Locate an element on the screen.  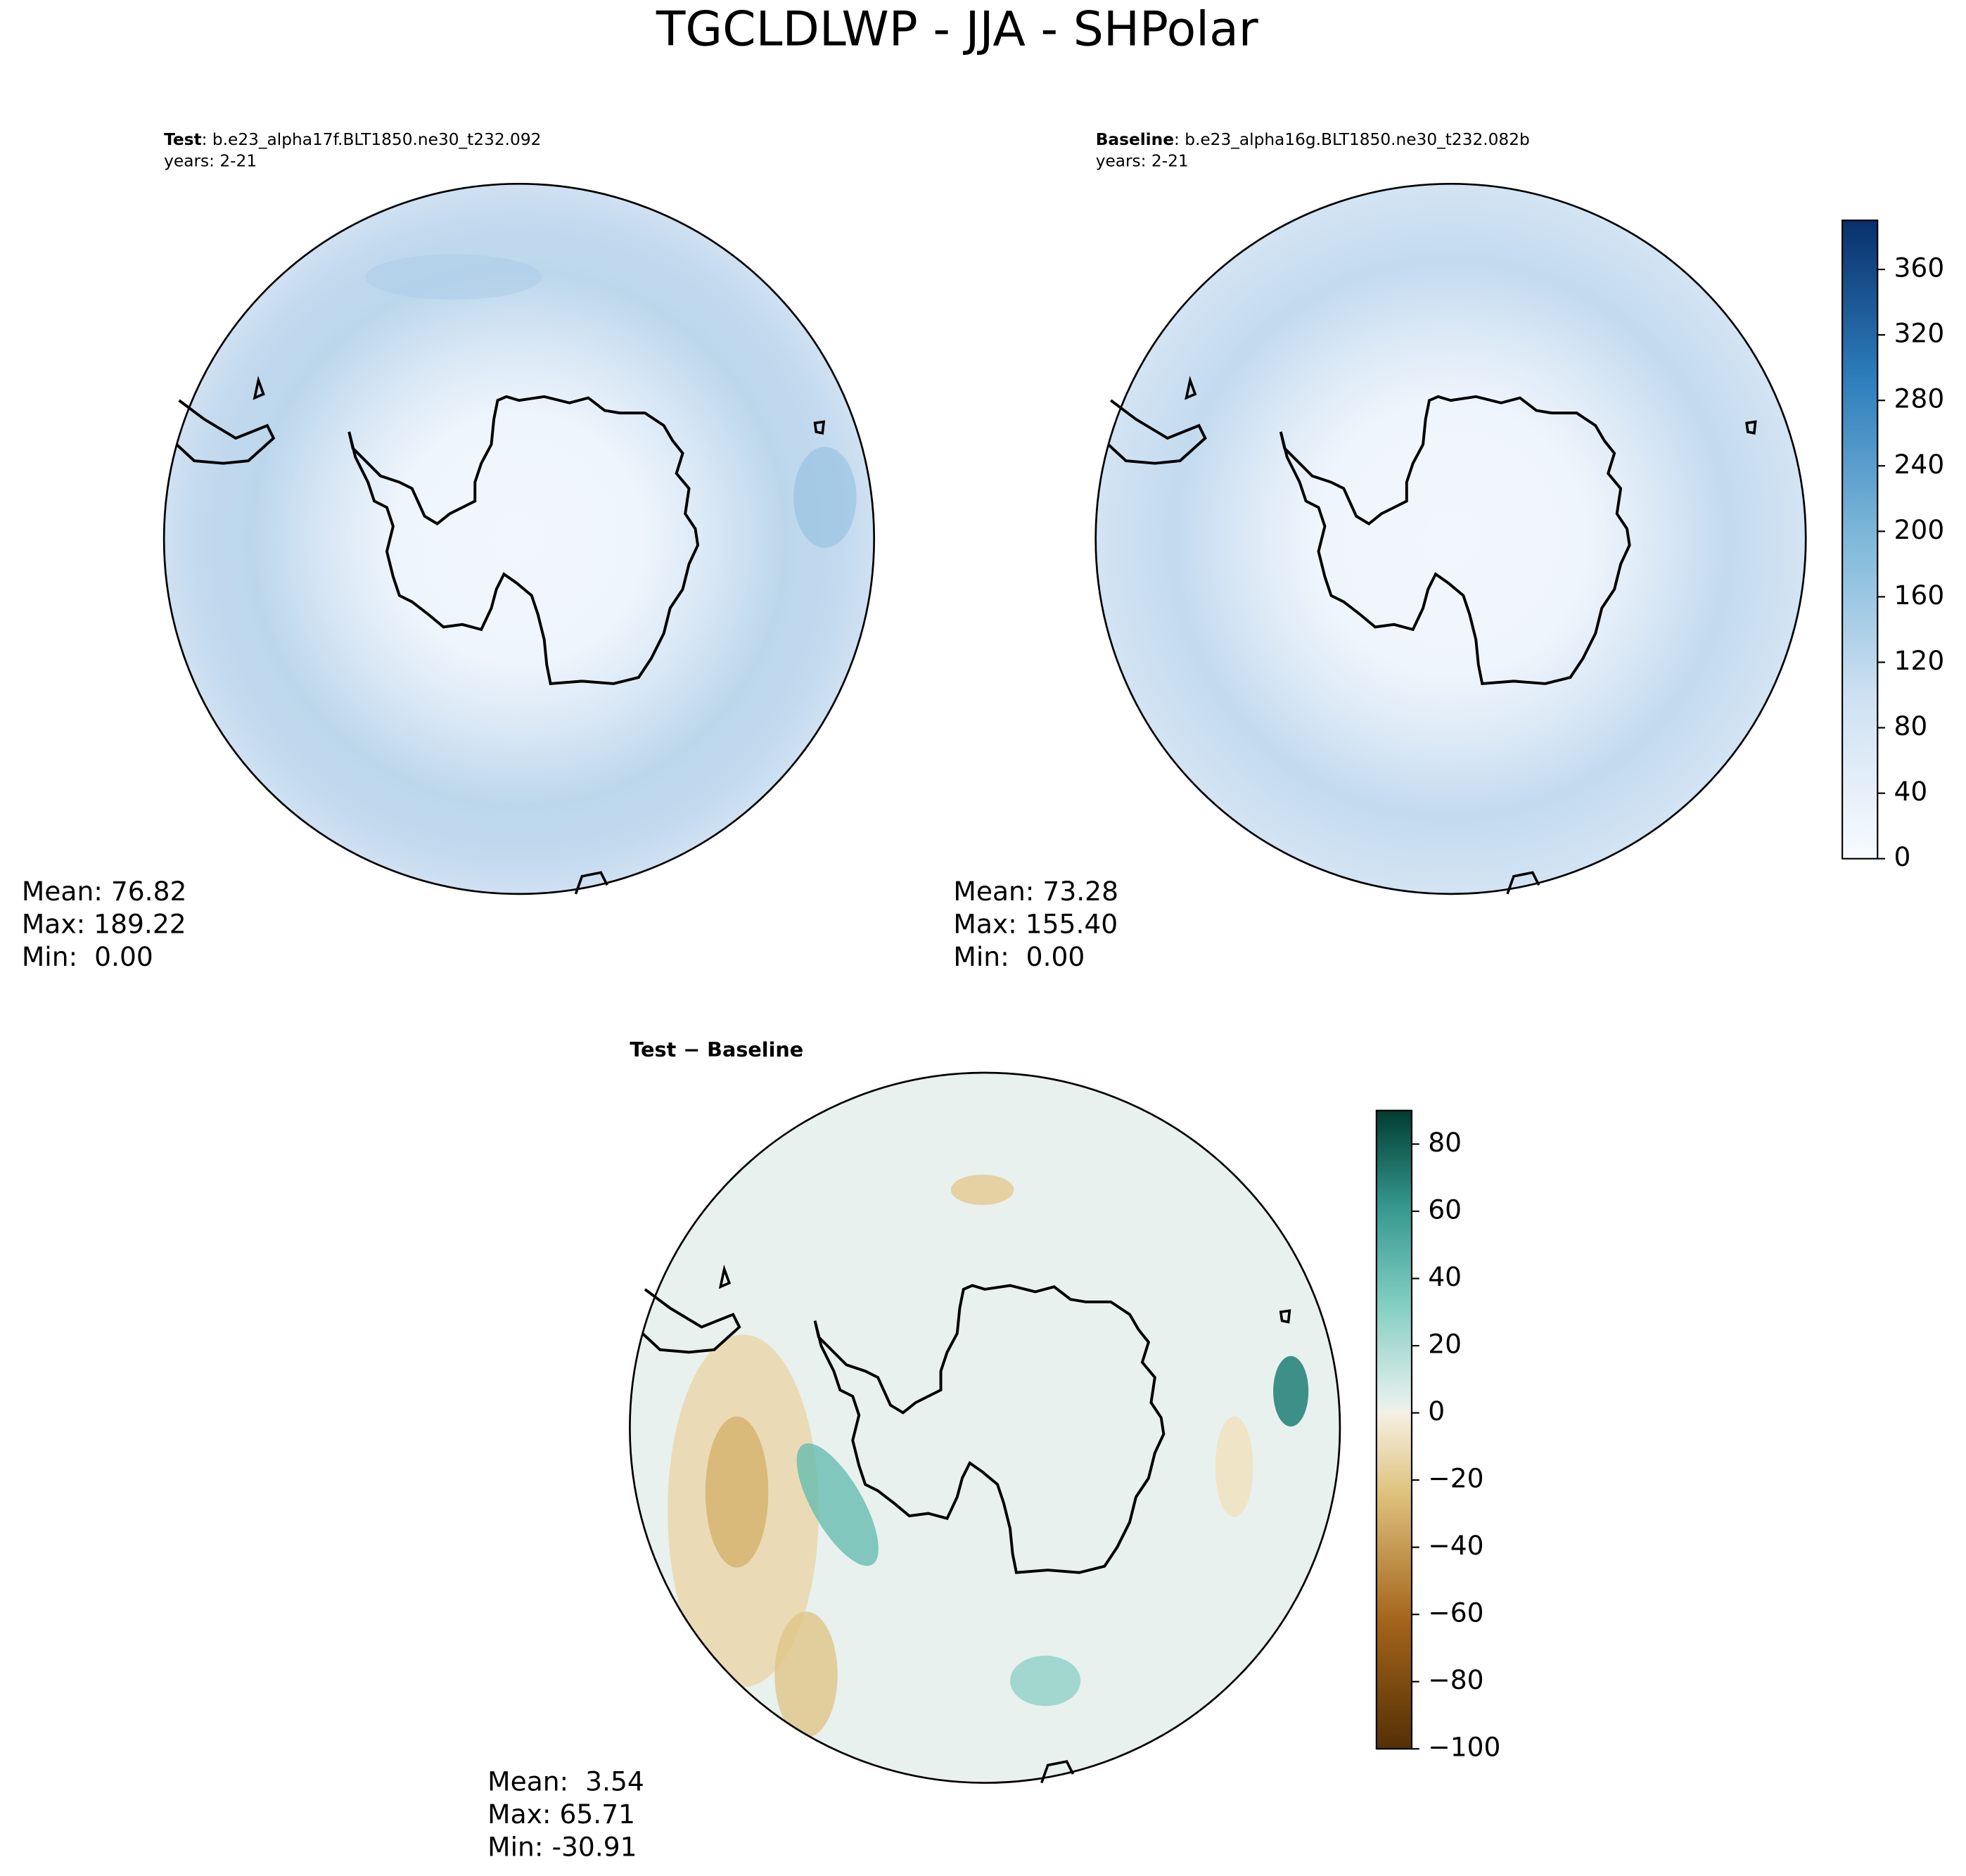
stat: Min: -30.91 is located at coordinates (562, 1846).